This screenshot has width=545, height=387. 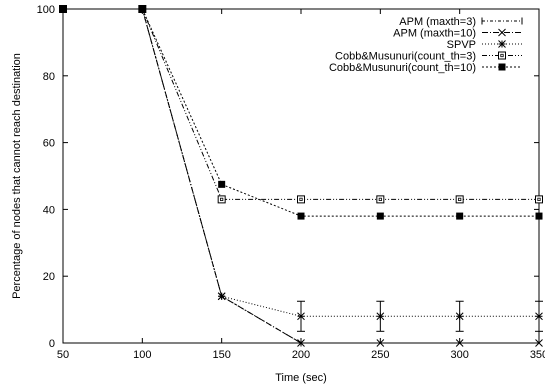 I want to click on x-tick-label: 300, so click(x=459, y=355).